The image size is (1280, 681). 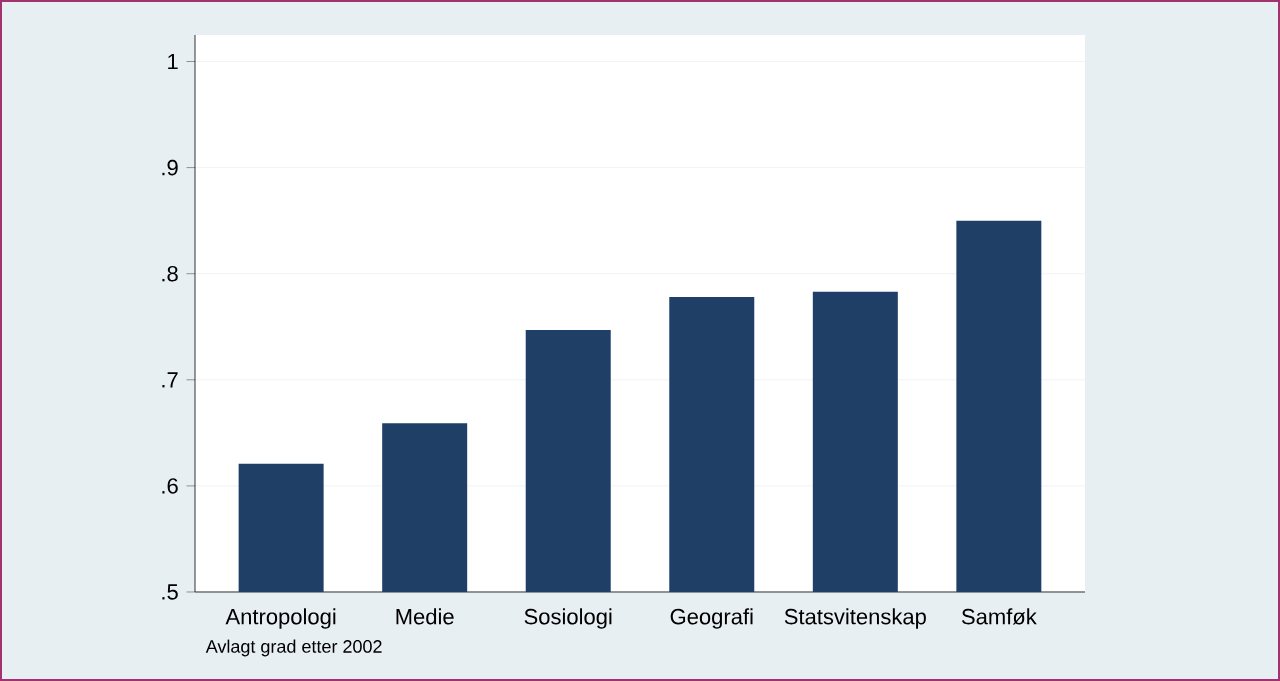 What do you see at coordinates (855, 618) in the screenshot?
I see `x-tick-label: Statsvitenskap` at bounding box center [855, 618].